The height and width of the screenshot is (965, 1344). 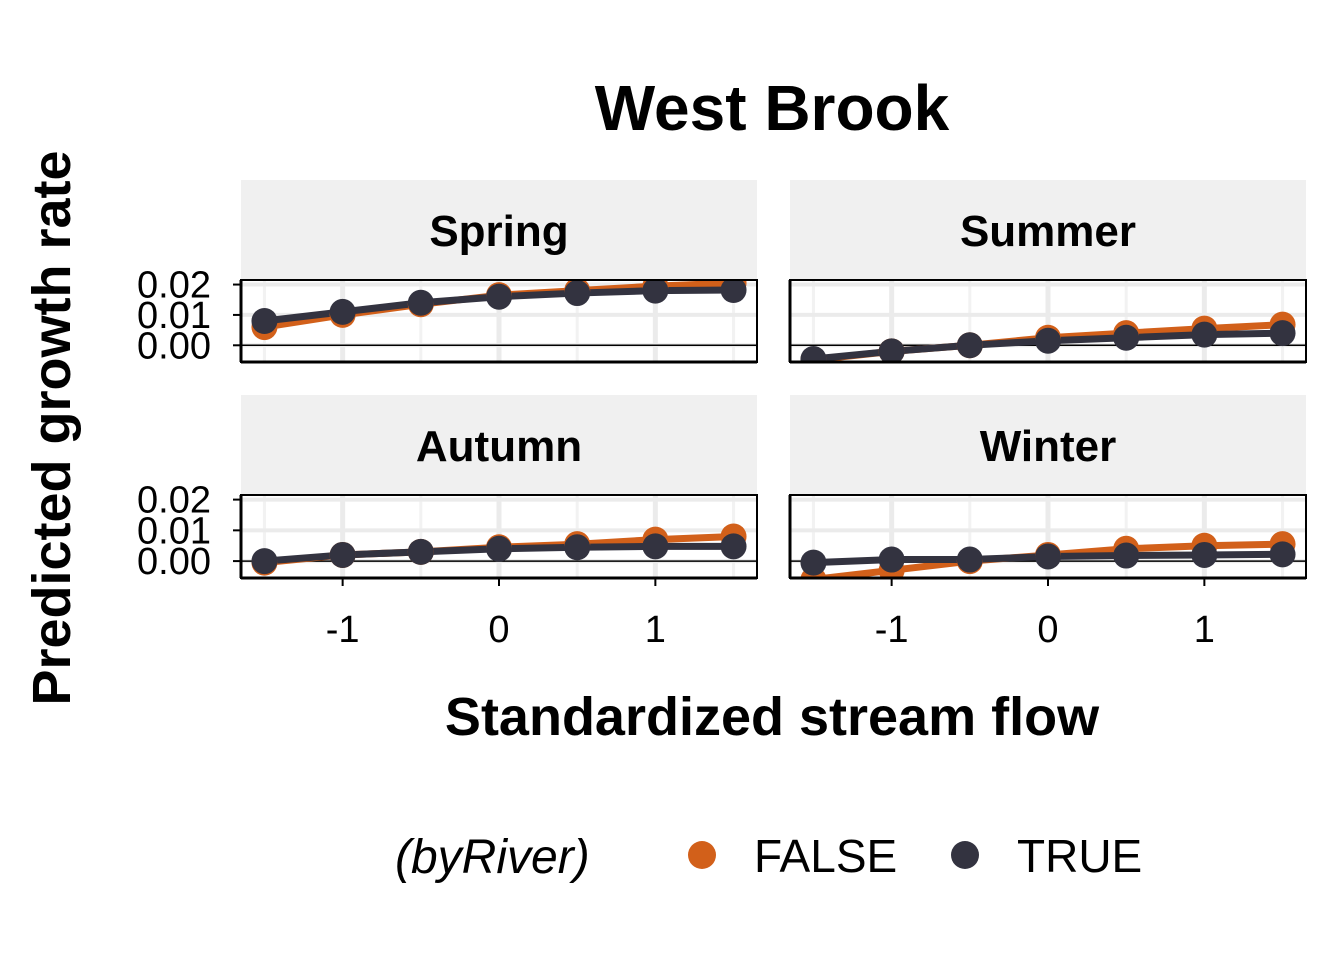 What do you see at coordinates (499, 321) in the screenshot?
I see `plot-area-spring` at bounding box center [499, 321].